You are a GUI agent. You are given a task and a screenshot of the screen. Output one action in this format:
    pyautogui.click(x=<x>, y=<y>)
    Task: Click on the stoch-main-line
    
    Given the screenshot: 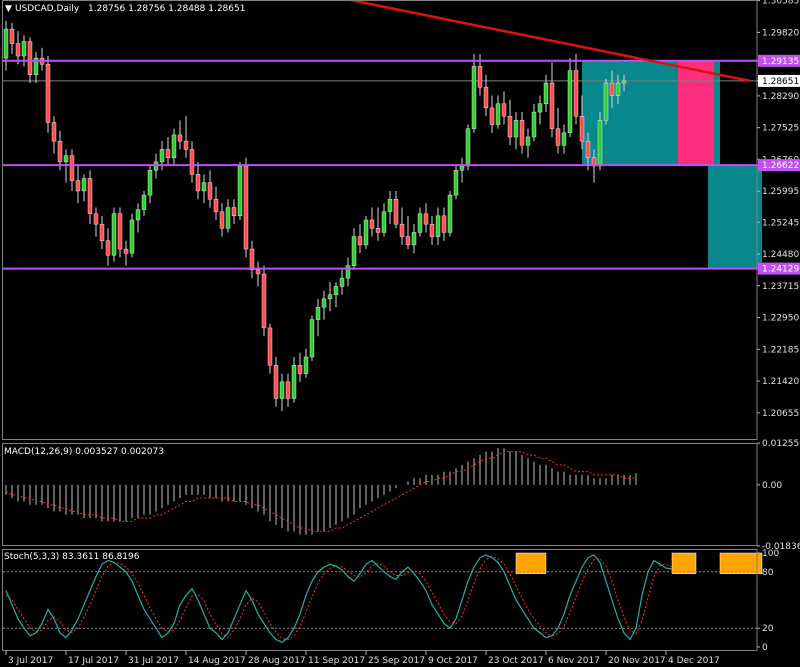 What is the action you would take?
    pyautogui.click(x=339, y=599)
    